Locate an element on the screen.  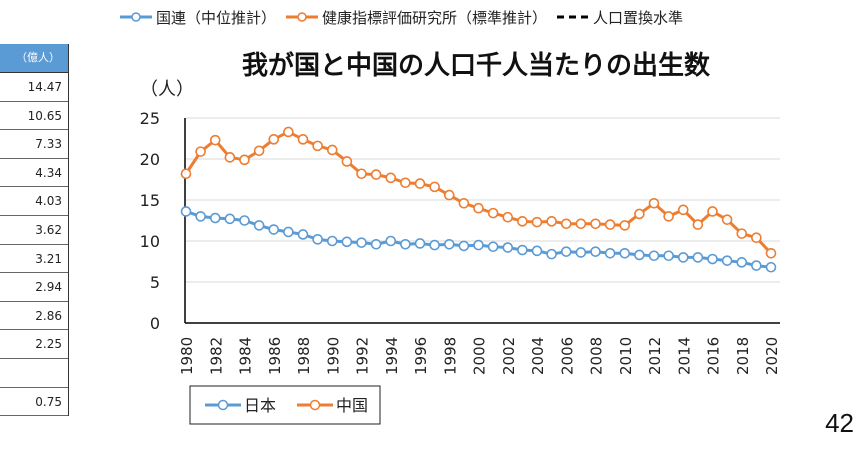
x-tick-label: 1988 is located at coordinates (304, 356).